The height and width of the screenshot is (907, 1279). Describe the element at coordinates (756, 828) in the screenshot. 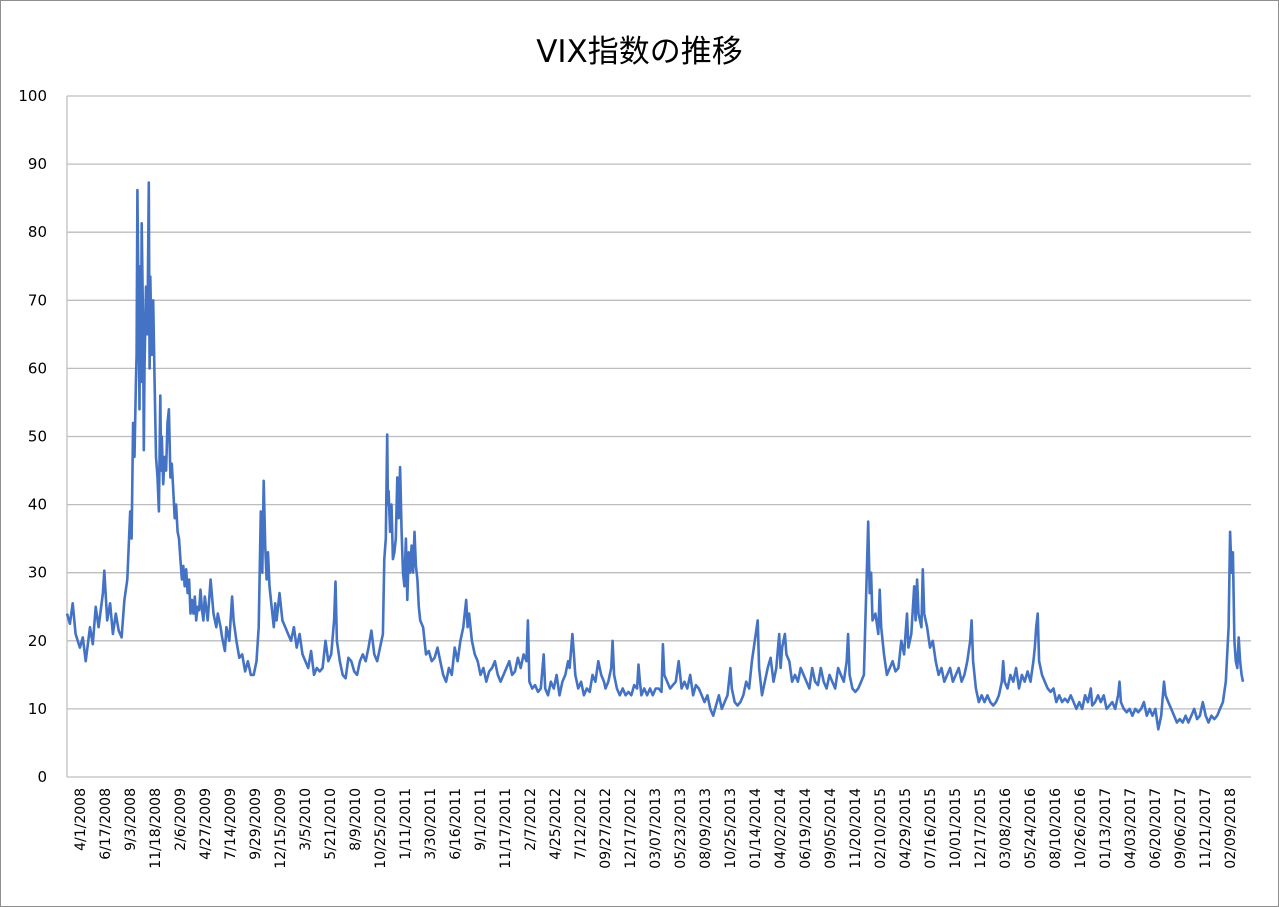

I see `x-tick-label: 01/14/2014` at that location.